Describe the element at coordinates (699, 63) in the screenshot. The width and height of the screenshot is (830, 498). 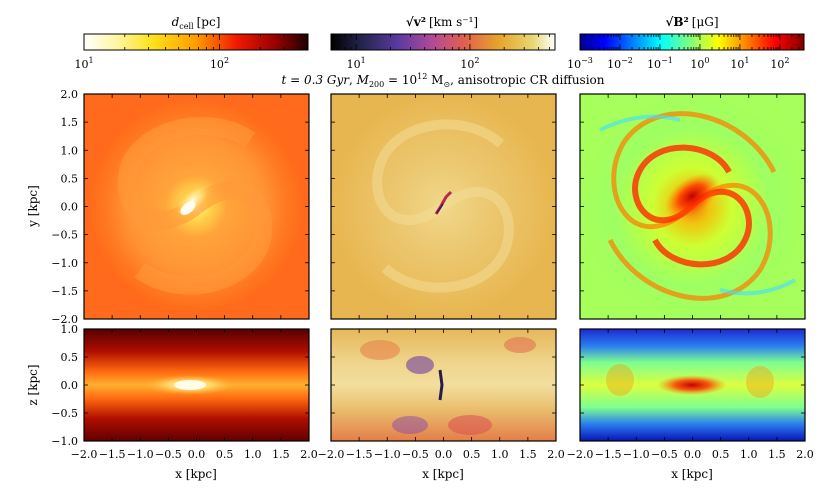
I see `colorbar-tick-label: 10⁰` at that location.